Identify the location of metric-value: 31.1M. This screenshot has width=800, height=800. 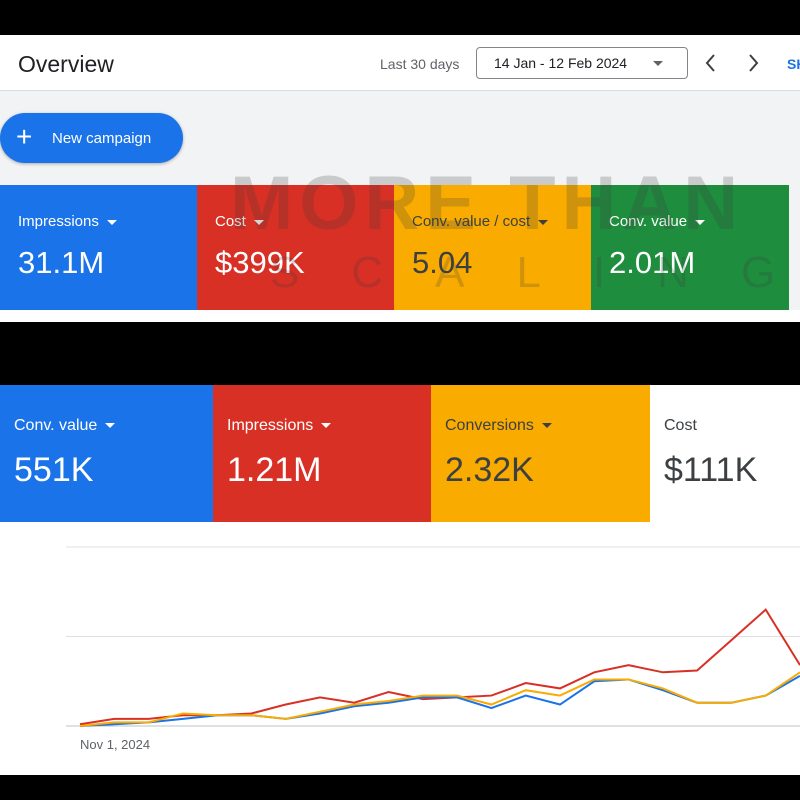
(61, 262).